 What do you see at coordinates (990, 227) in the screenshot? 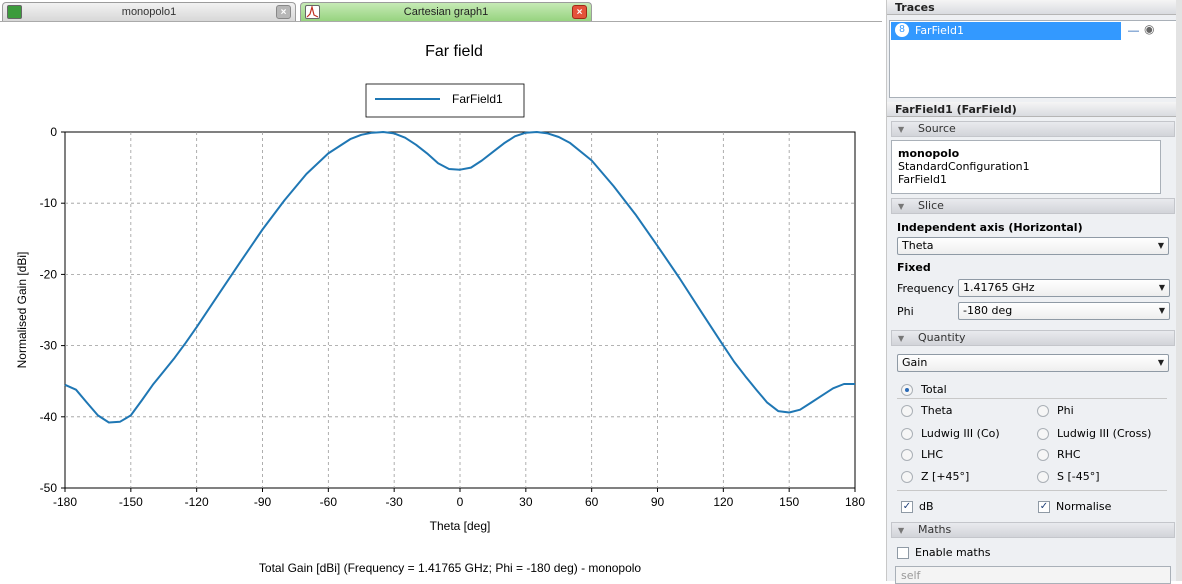
I see `independent-axis-label: Independent axis (Horizontal)` at bounding box center [990, 227].